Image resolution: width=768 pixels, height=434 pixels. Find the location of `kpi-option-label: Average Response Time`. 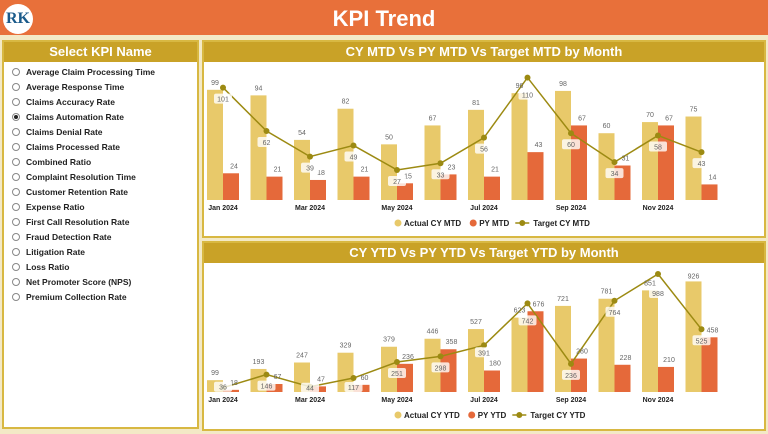

kpi-option-label: Average Response Time is located at coordinates (75, 86).